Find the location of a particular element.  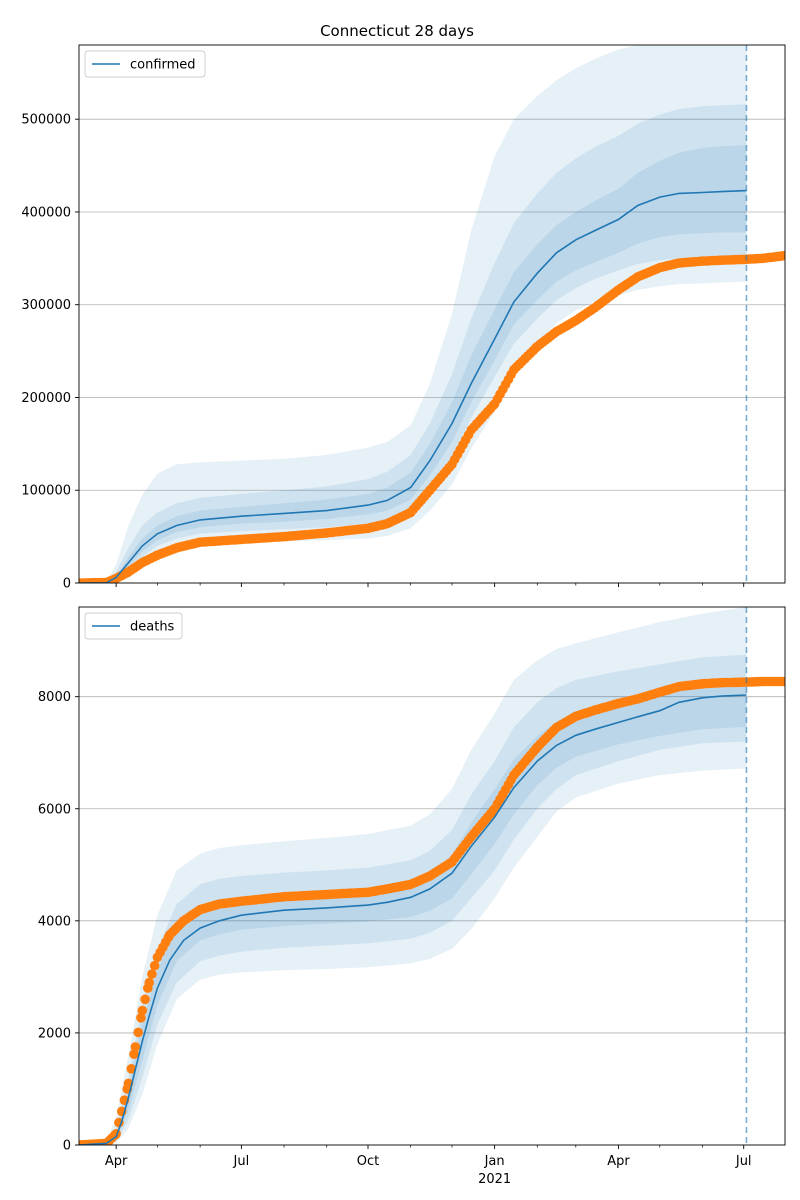

legend: confirmed is located at coordinates (145, 64).